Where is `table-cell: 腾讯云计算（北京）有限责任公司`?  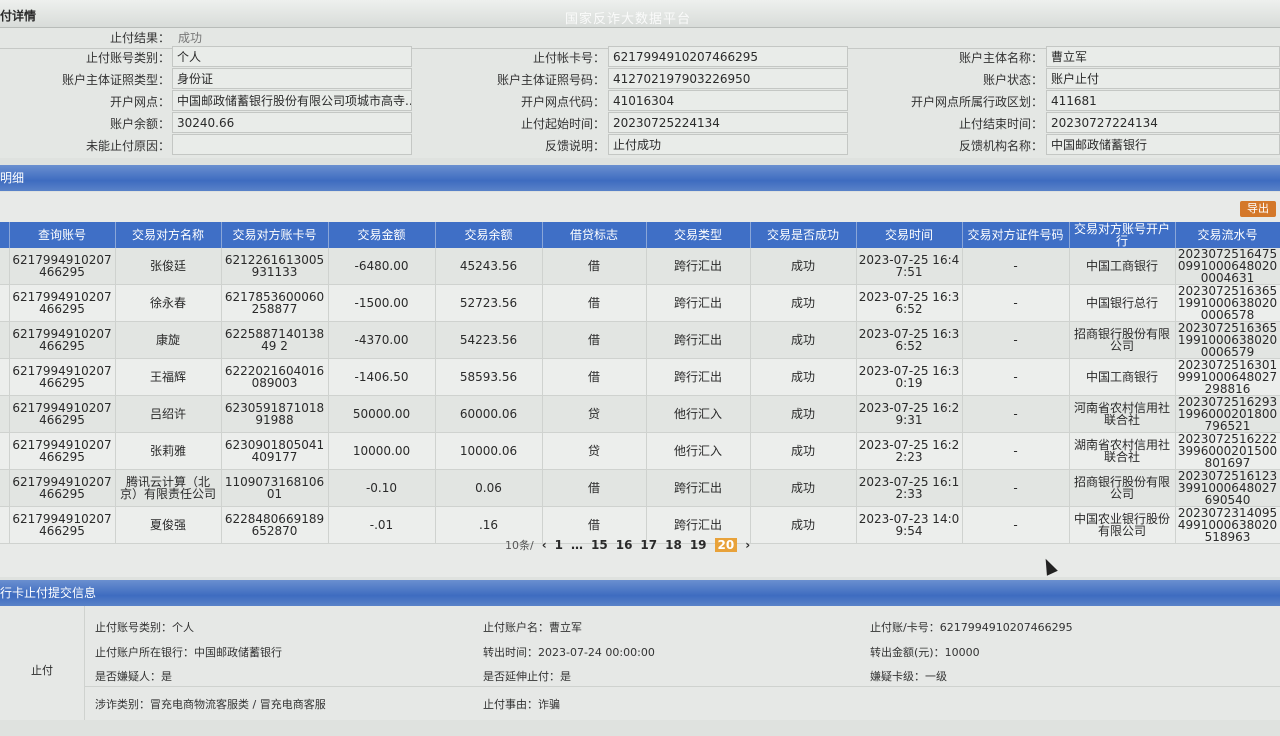 table-cell: 腾讯云计算（北京）有限责任公司 is located at coordinates (168, 488).